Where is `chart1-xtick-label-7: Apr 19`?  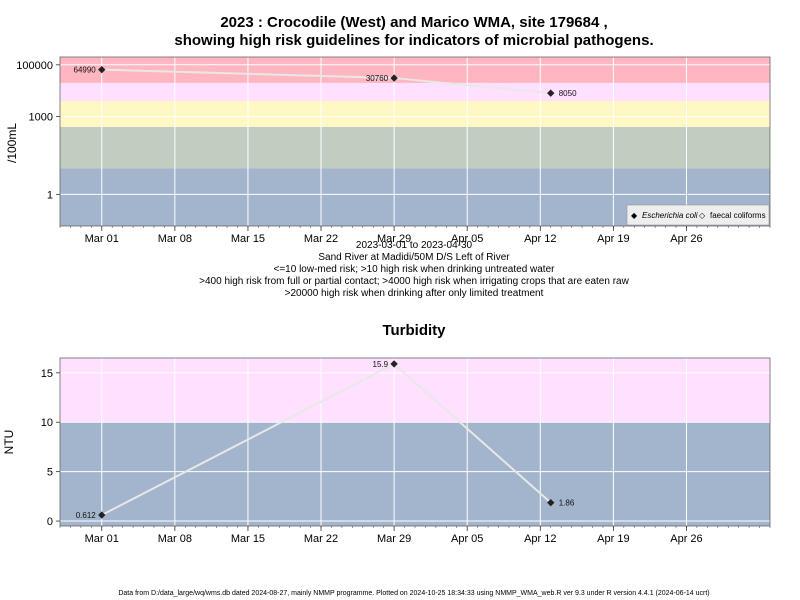
chart1-xtick-label-7: Apr 19 is located at coordinates (613, 239).